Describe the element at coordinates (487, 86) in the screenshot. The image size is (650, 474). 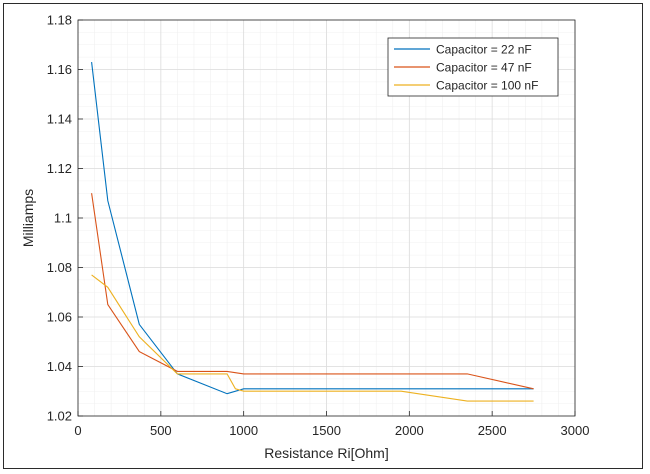
I see `legend-label: Capacitor = 100 nF` at that location.